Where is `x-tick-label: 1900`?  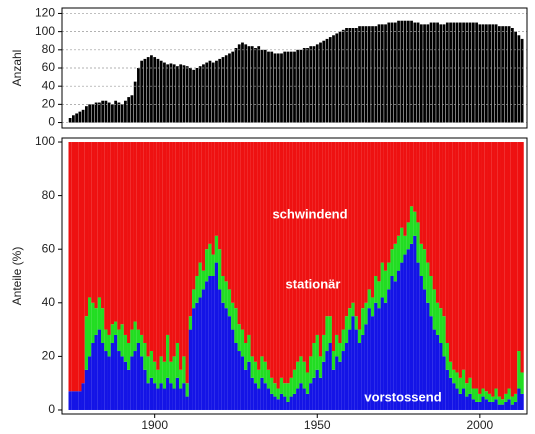 x-tick-label: 1900 is located at coordinates (154, 425).